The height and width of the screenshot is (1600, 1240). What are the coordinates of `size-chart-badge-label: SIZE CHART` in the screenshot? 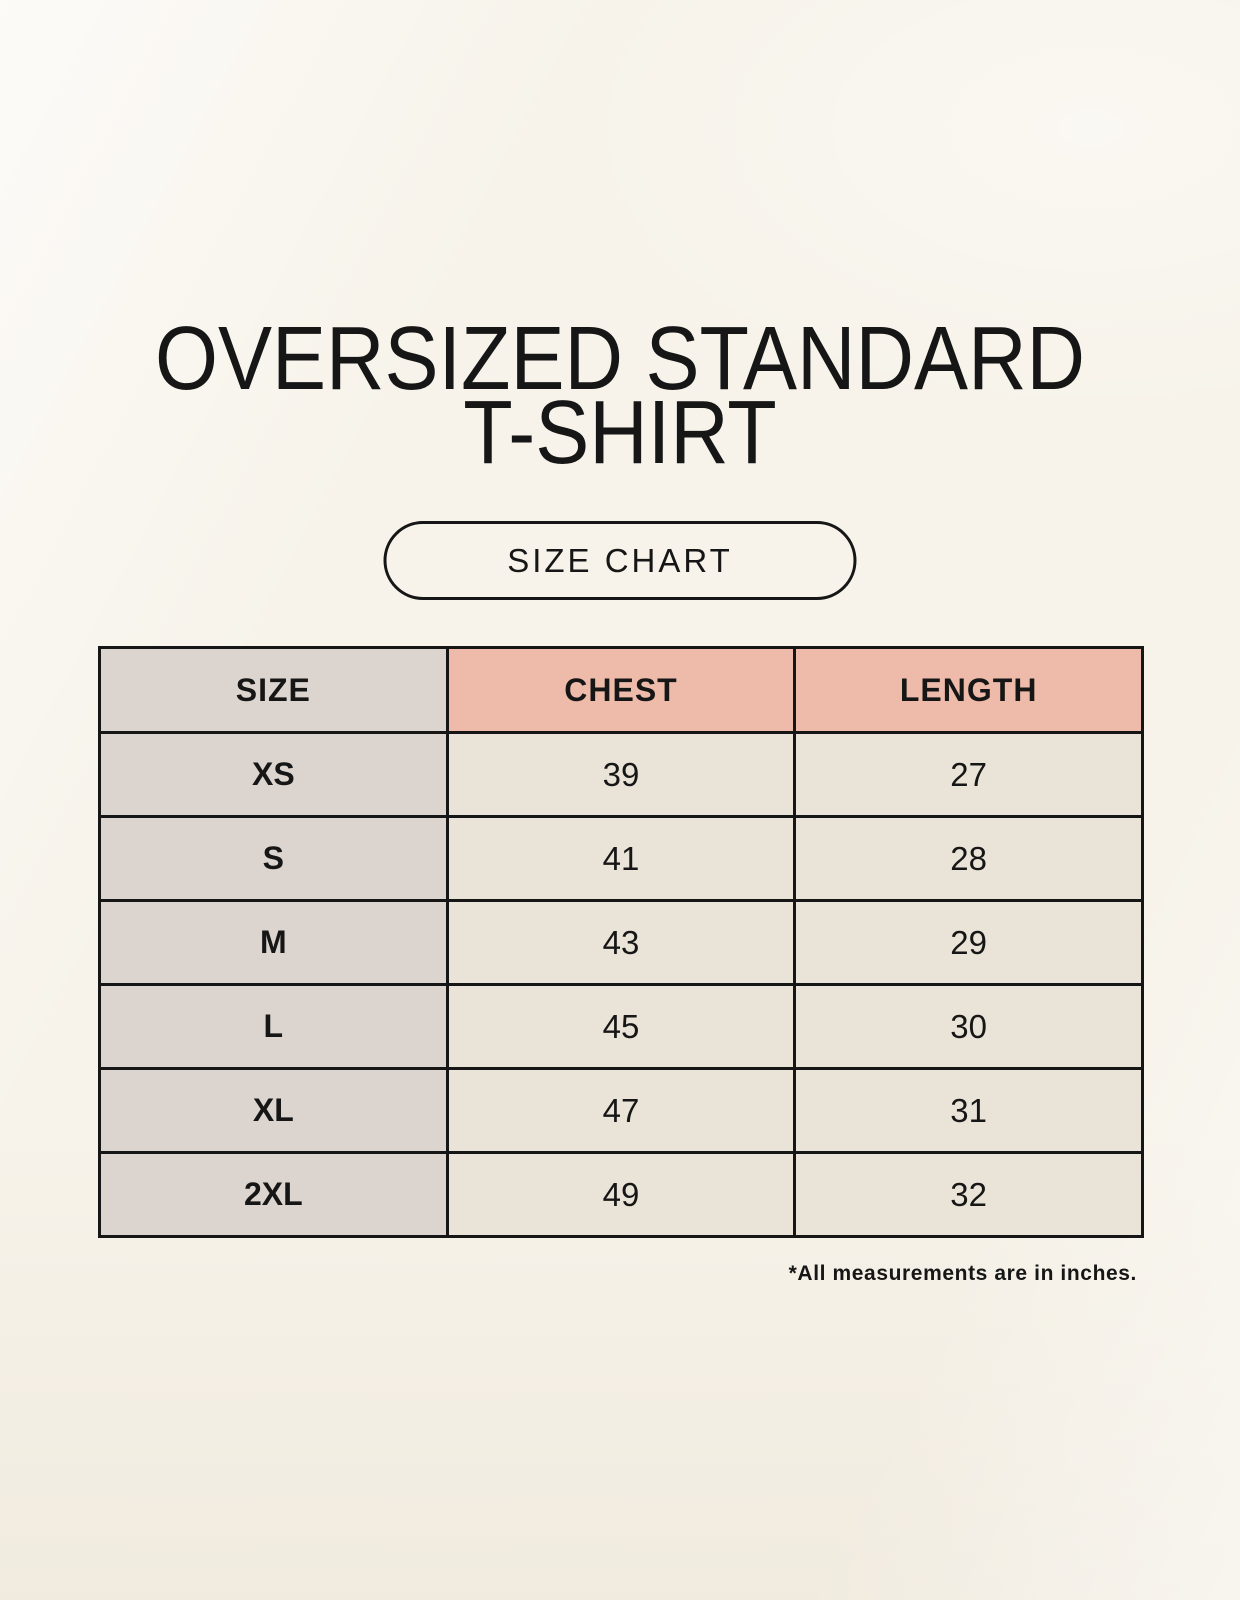 It's located at (620, 560).